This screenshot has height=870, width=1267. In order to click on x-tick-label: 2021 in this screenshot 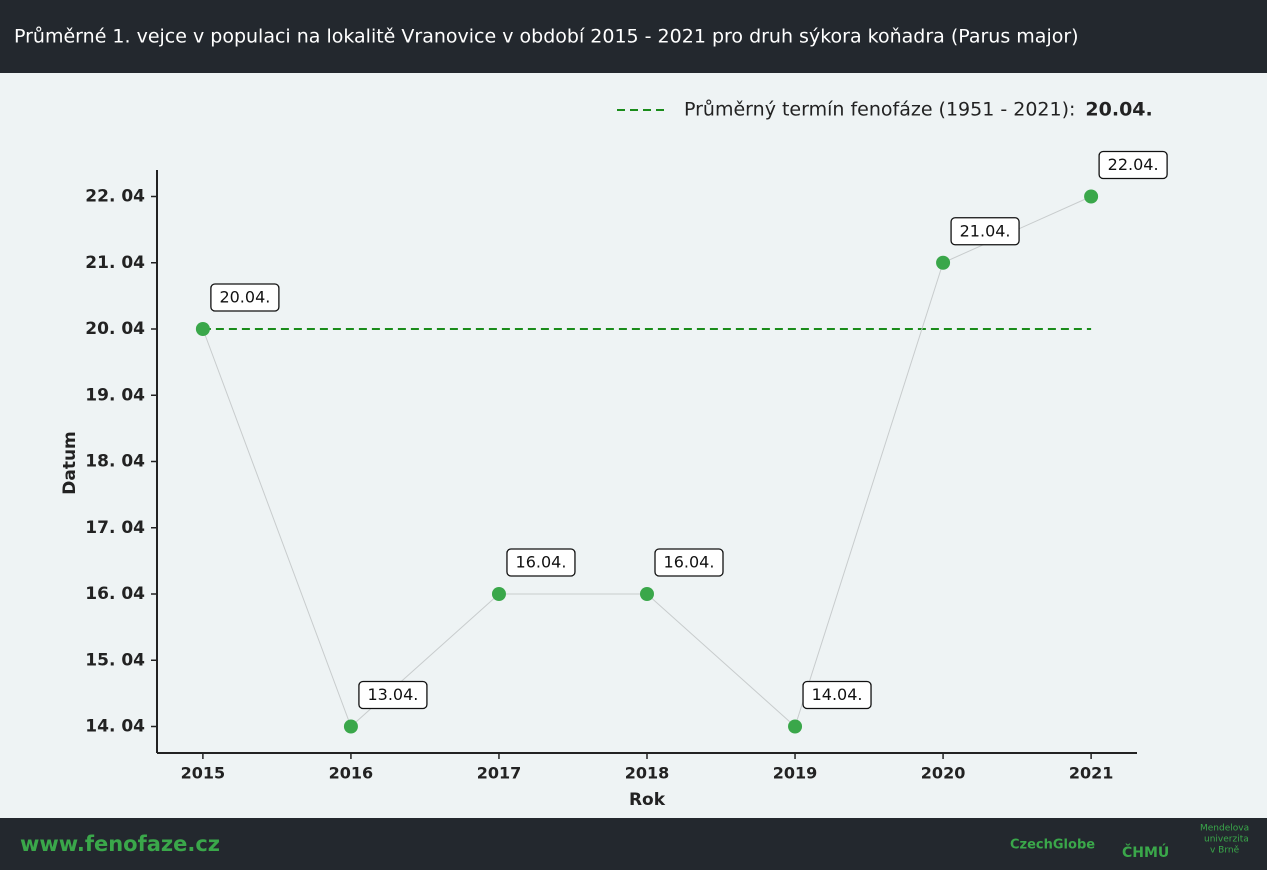, I will do `click(1091, 773)`.